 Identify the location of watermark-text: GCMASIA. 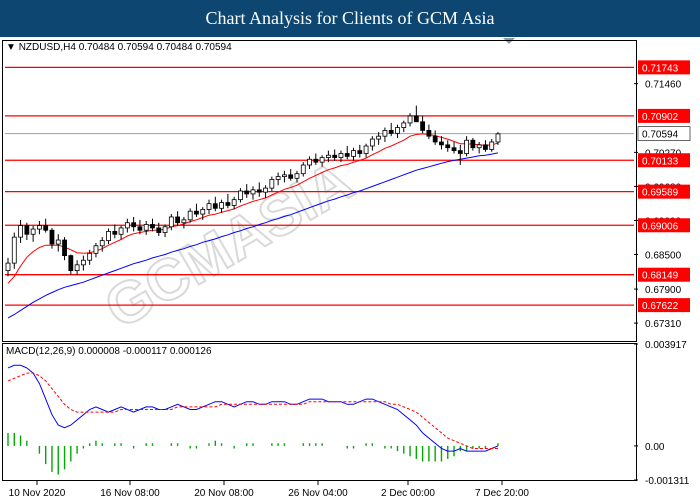
(229, 244).